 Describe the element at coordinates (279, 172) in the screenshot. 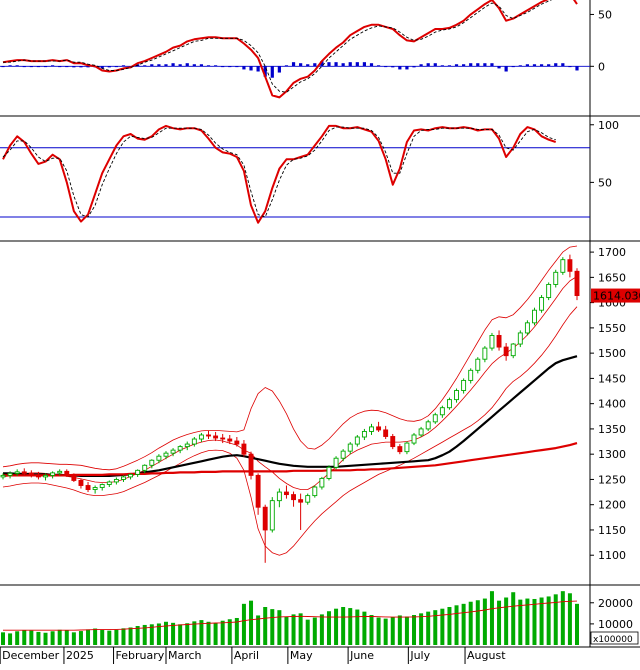

I see `d-line` at that location.